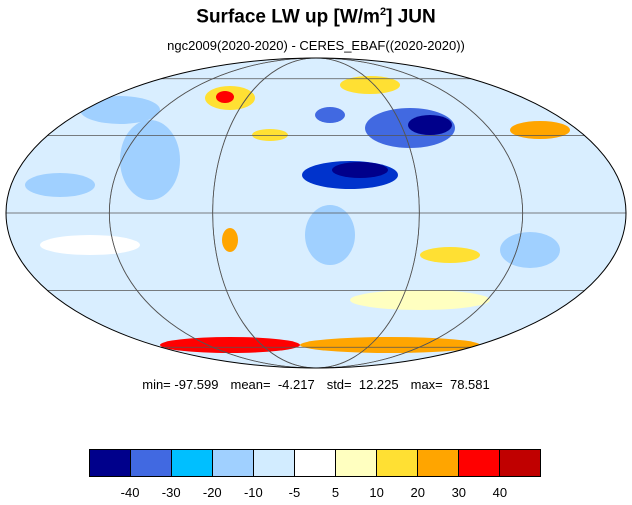 This screenshot has height=505, width=632. Describe the element at coordinates (459, 492) in the screenshot. I see `colorbar-tick-label: 30` at that location.